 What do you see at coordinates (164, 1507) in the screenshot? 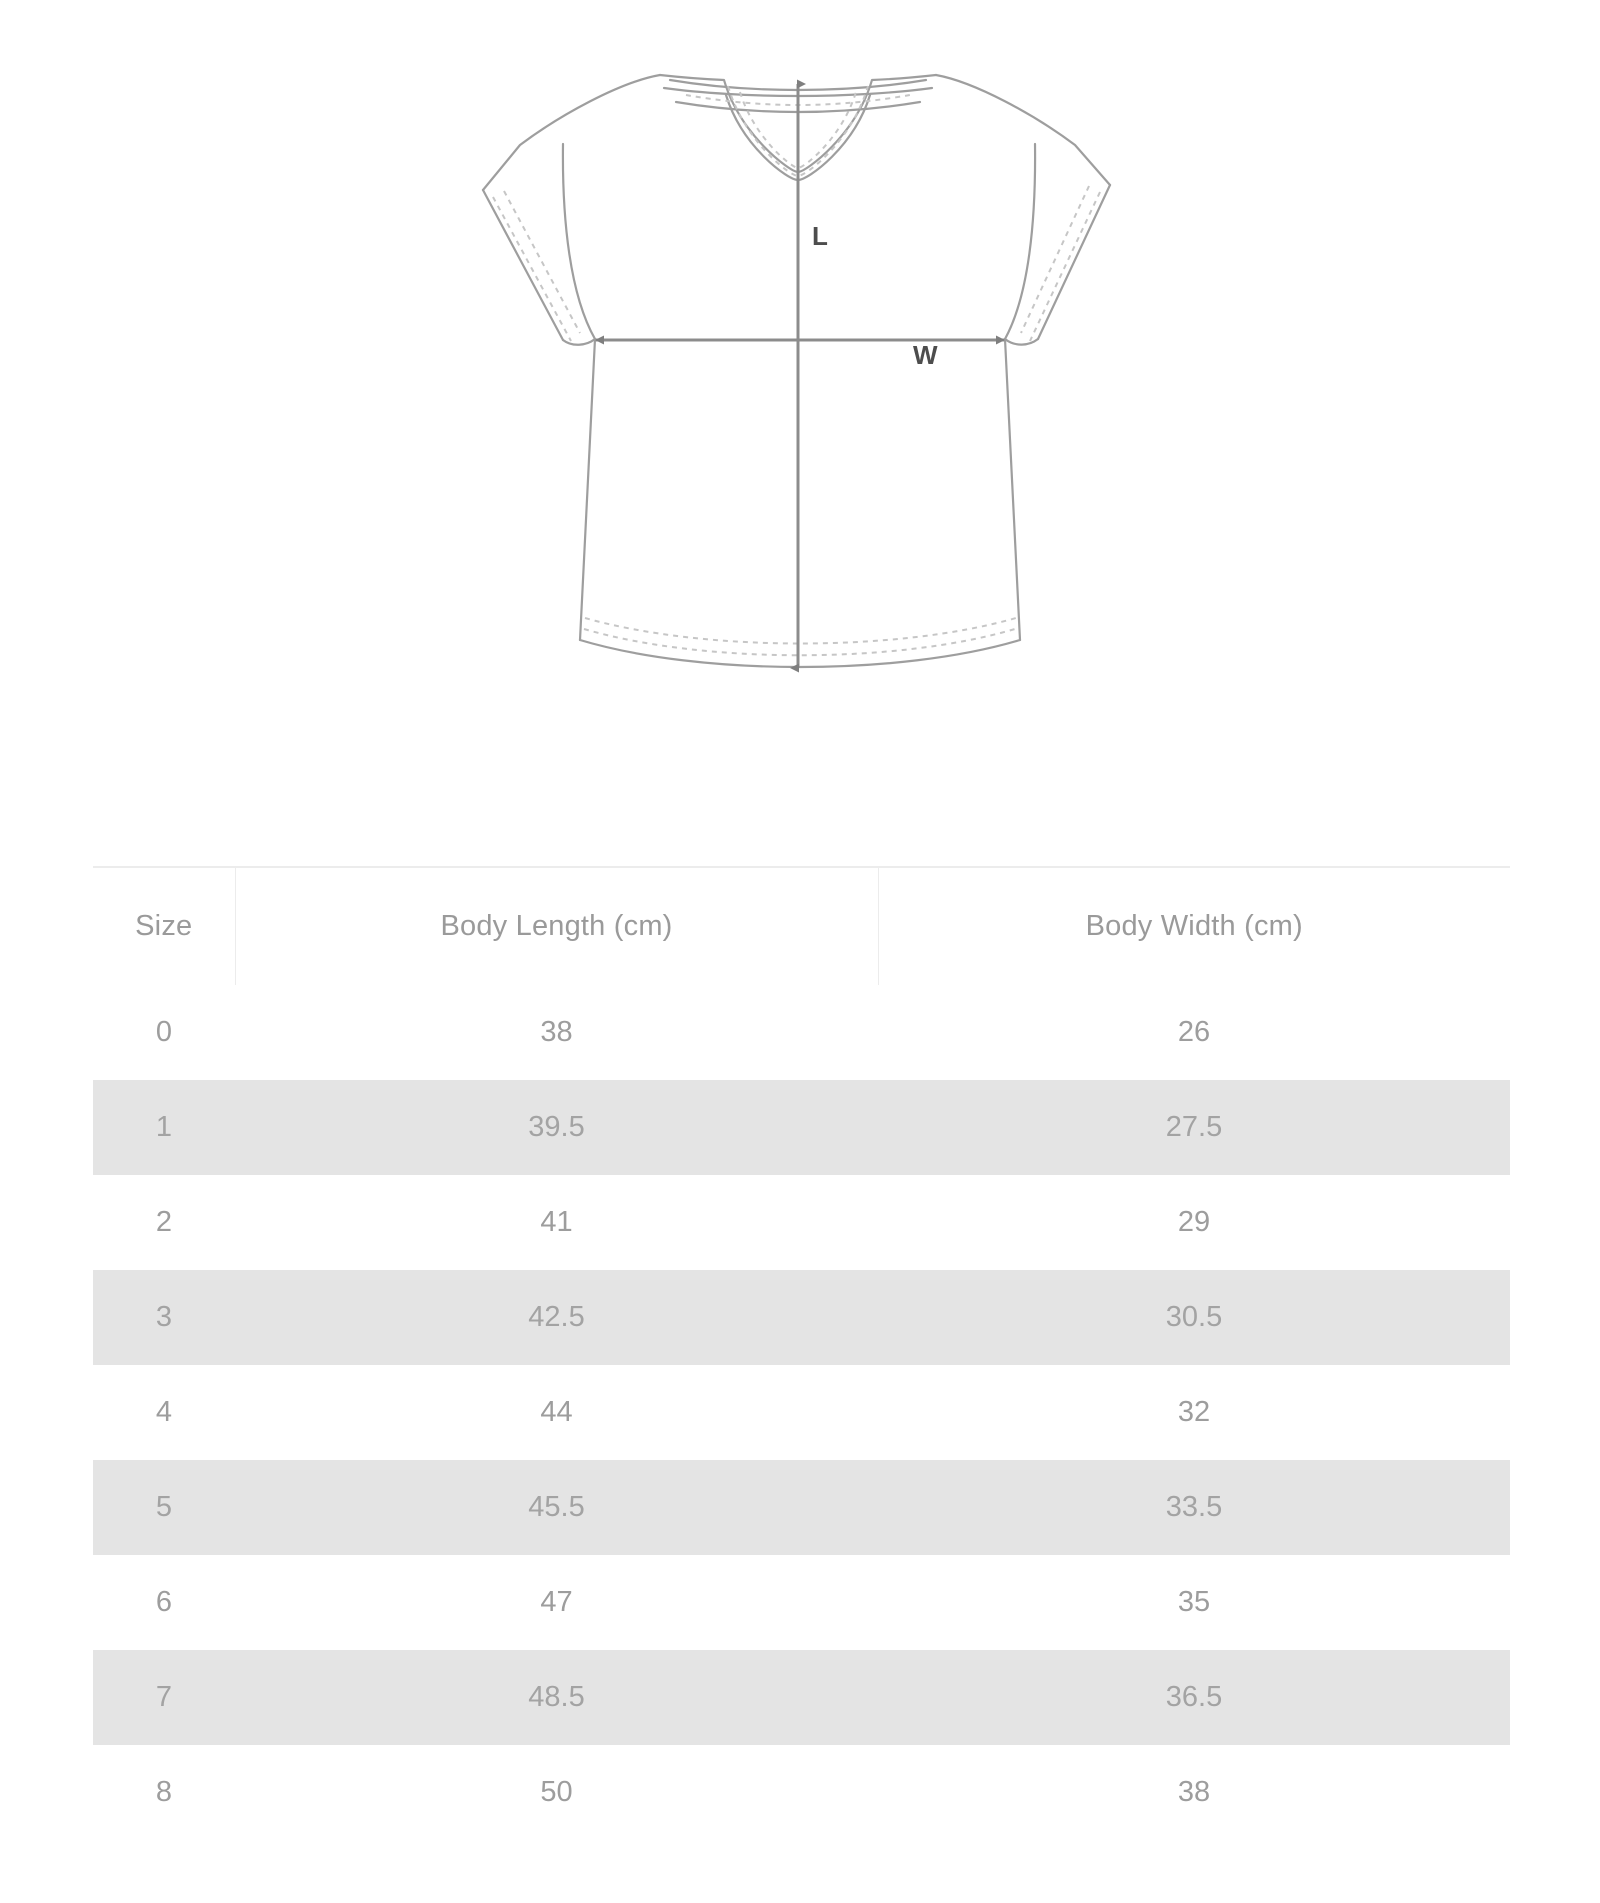
I see `cell-size: 5` at bounding box center [164, 1507].